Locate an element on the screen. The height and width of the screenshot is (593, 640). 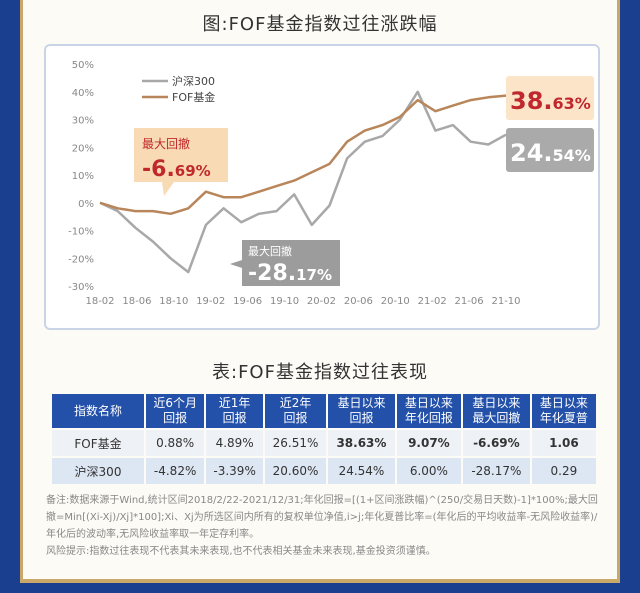
series-line-fof is located at coordinates (303, 155).